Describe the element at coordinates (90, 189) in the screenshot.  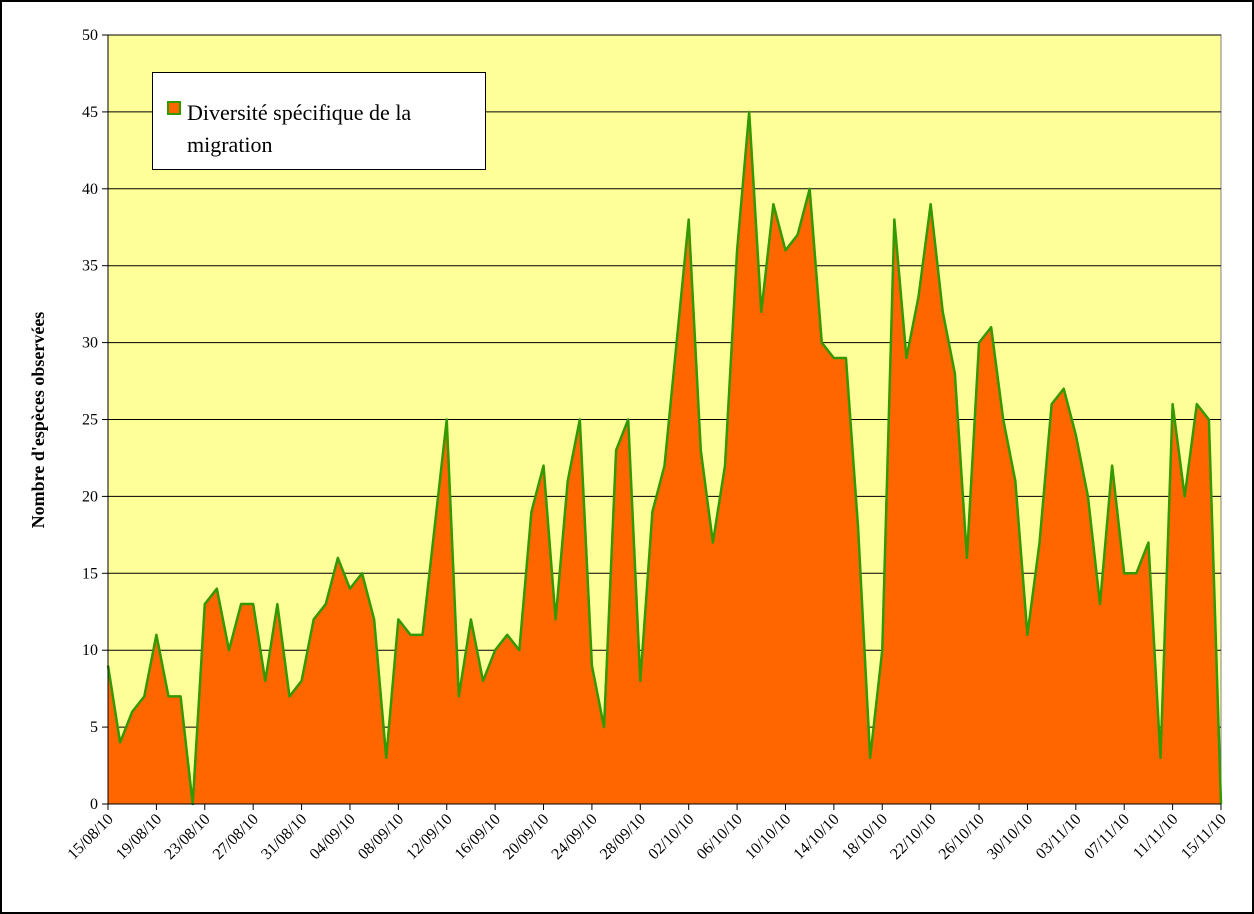
I see `y-tick-label: 40` at that location.